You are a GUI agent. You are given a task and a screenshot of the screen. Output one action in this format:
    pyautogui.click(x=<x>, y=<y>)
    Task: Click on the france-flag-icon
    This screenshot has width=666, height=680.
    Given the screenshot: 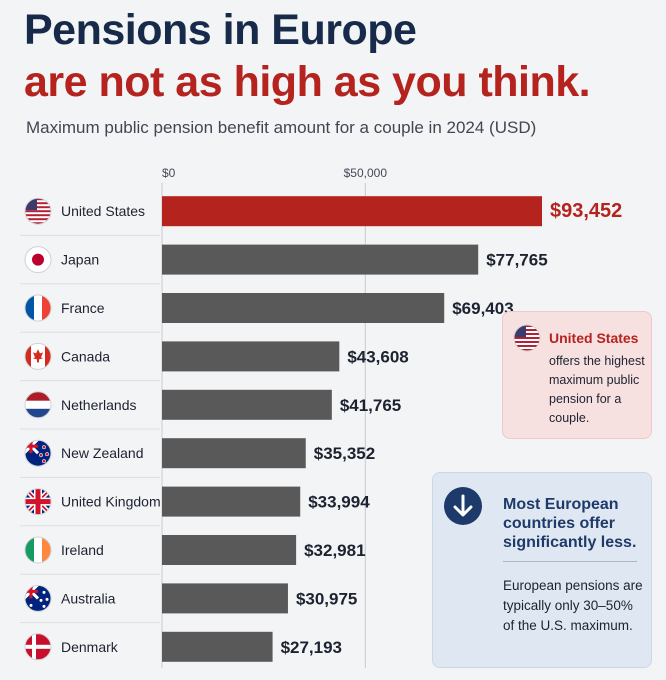 What is the action you would take?
    pyautogui.click(x=38, y=308)
    